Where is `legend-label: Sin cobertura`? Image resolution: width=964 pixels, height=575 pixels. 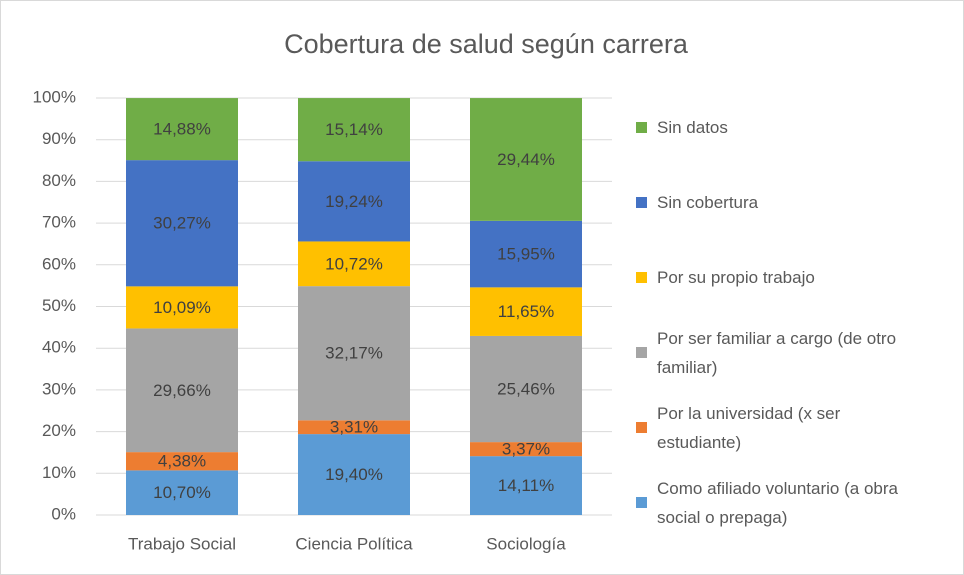 legend-label: Sin cobertura is located at coordinates (708, 202).